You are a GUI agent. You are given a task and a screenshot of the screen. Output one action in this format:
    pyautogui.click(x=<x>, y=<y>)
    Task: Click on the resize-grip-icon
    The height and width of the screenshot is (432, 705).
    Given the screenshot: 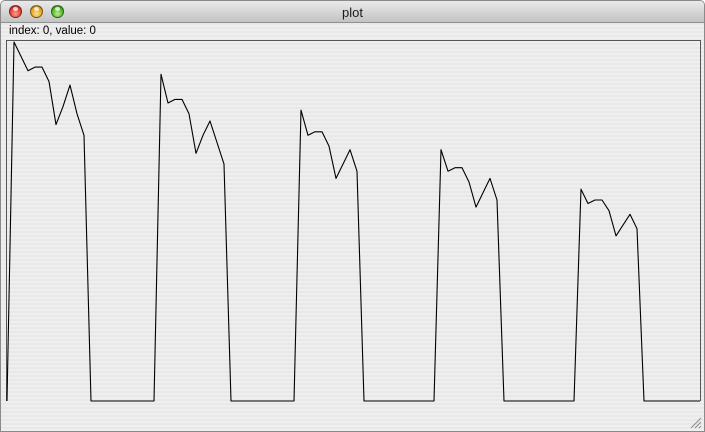 What is the action you would take?
    pyautogui.click(x=696, y=423)
    